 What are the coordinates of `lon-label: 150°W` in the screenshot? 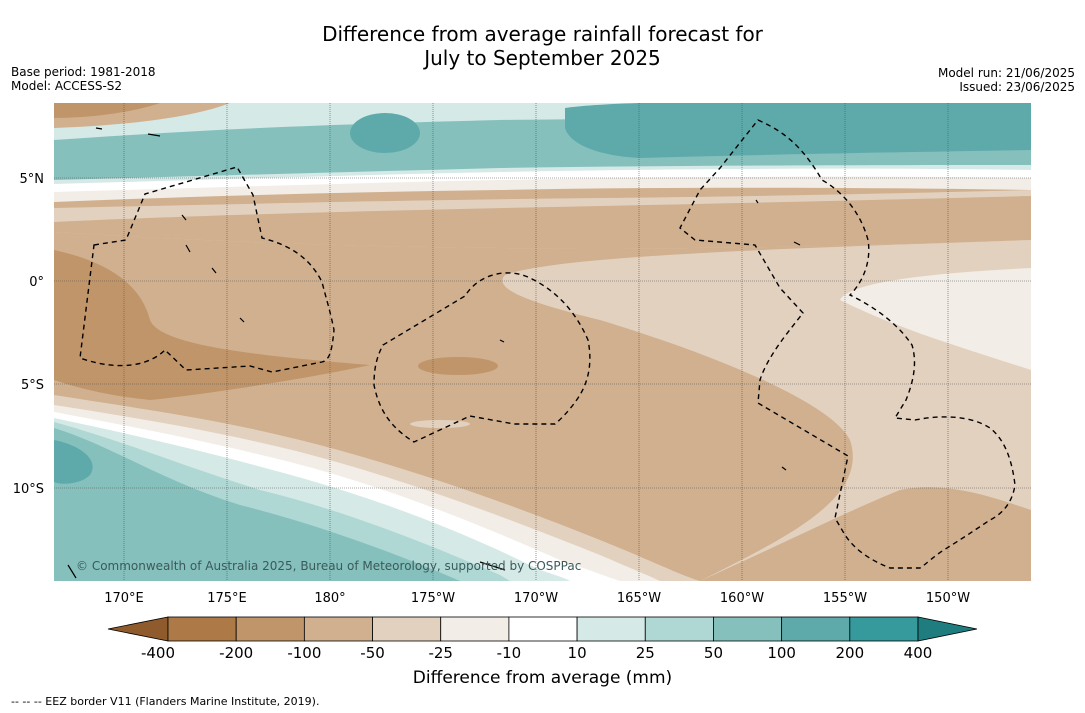 It's located at (948, 598).